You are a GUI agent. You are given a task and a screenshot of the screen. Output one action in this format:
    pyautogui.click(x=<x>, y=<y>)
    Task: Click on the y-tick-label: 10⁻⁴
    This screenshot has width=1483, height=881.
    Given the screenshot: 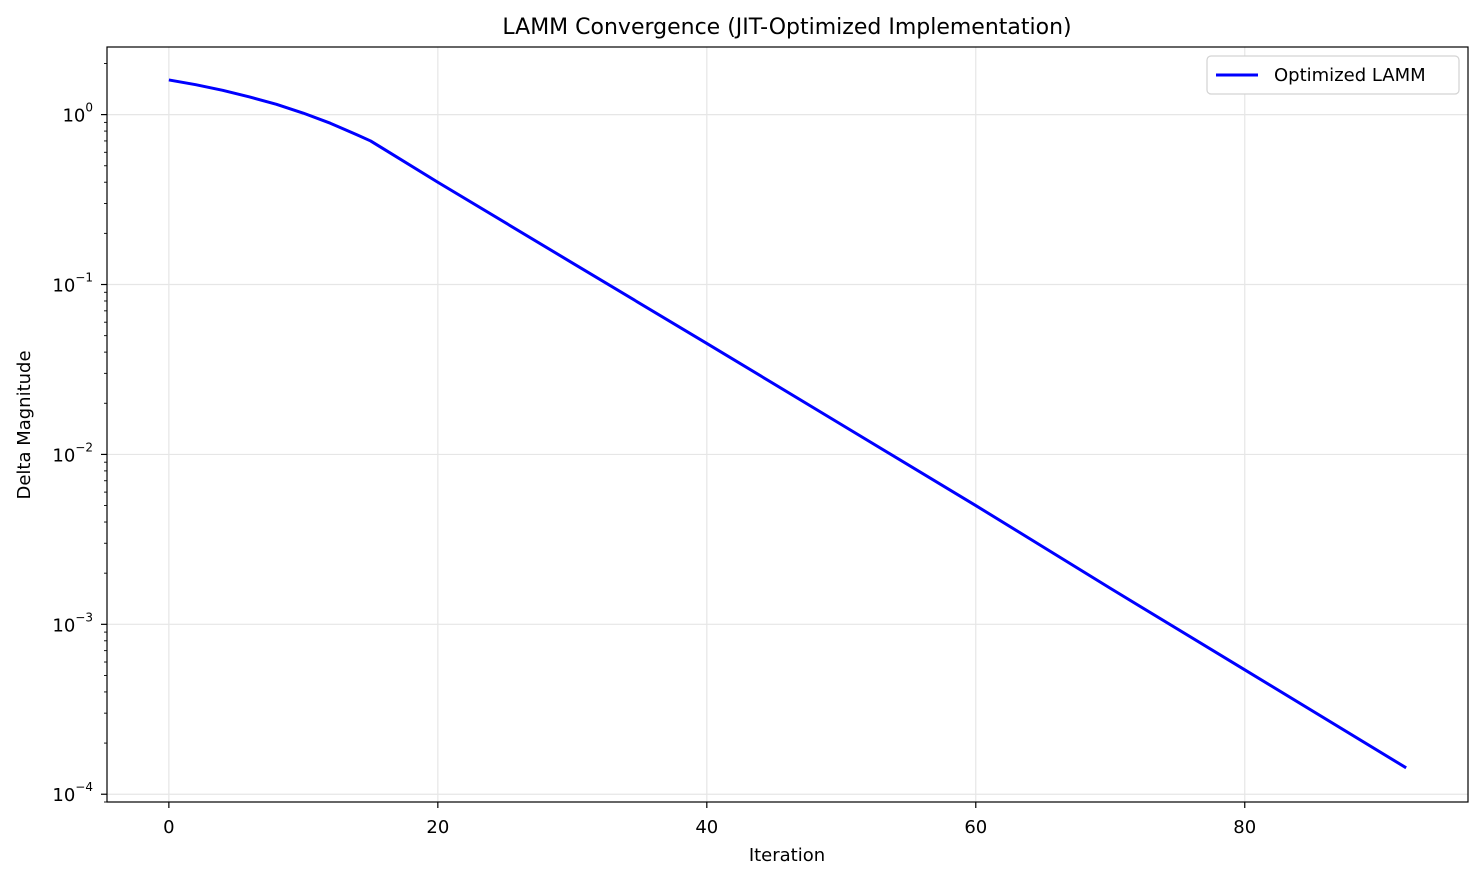 What is the action you would take?
    pyautogui.click(x=72, y=793)
    